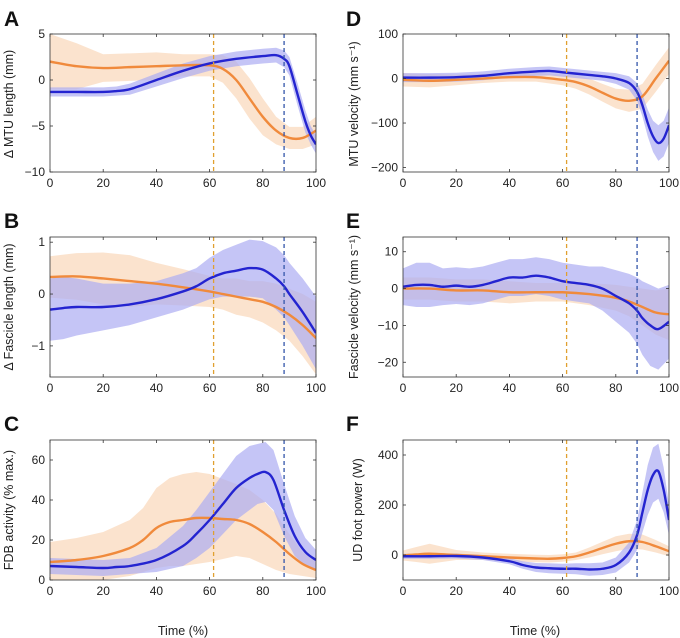  What do you see at coordinates (358, 510) in the screenshot?
I see `y-axis-label: UD foot power (W)` at bounding box center [358, 510].